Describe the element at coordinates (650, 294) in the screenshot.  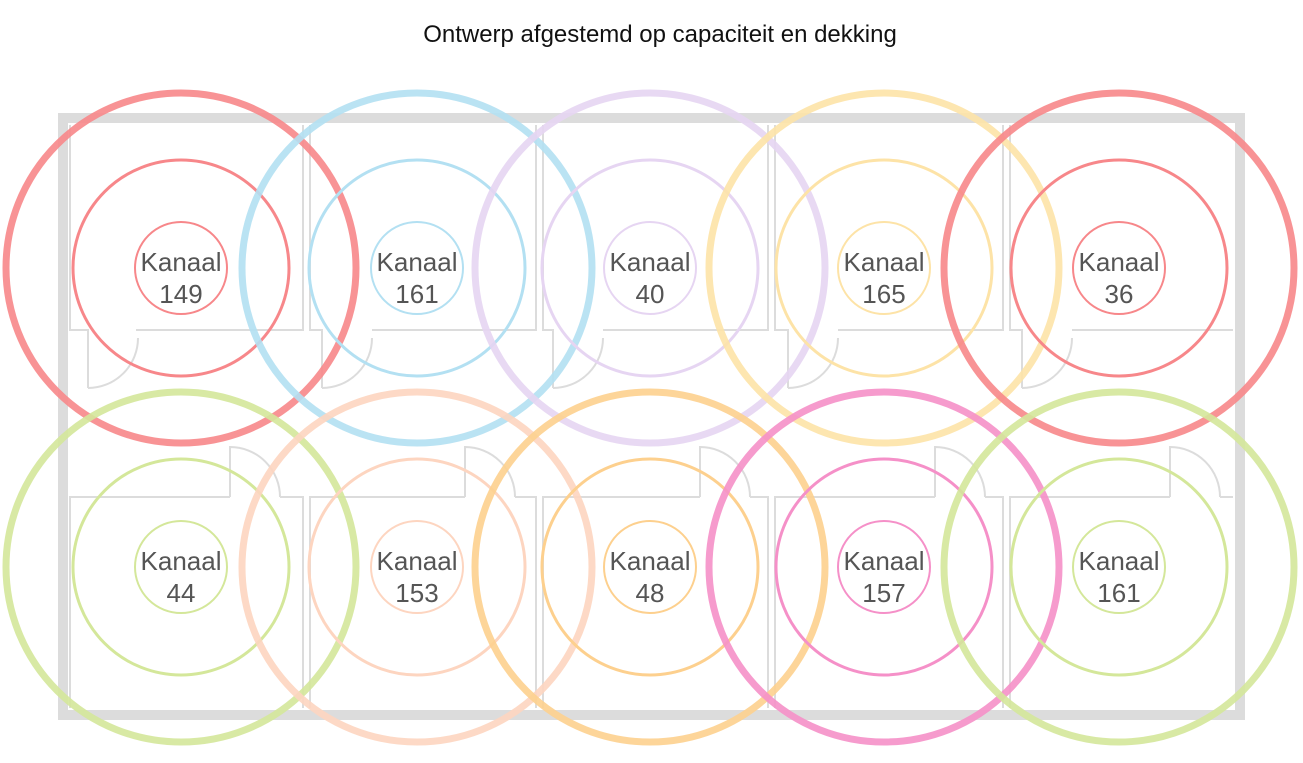
I see `channel-number: 40` at that location.